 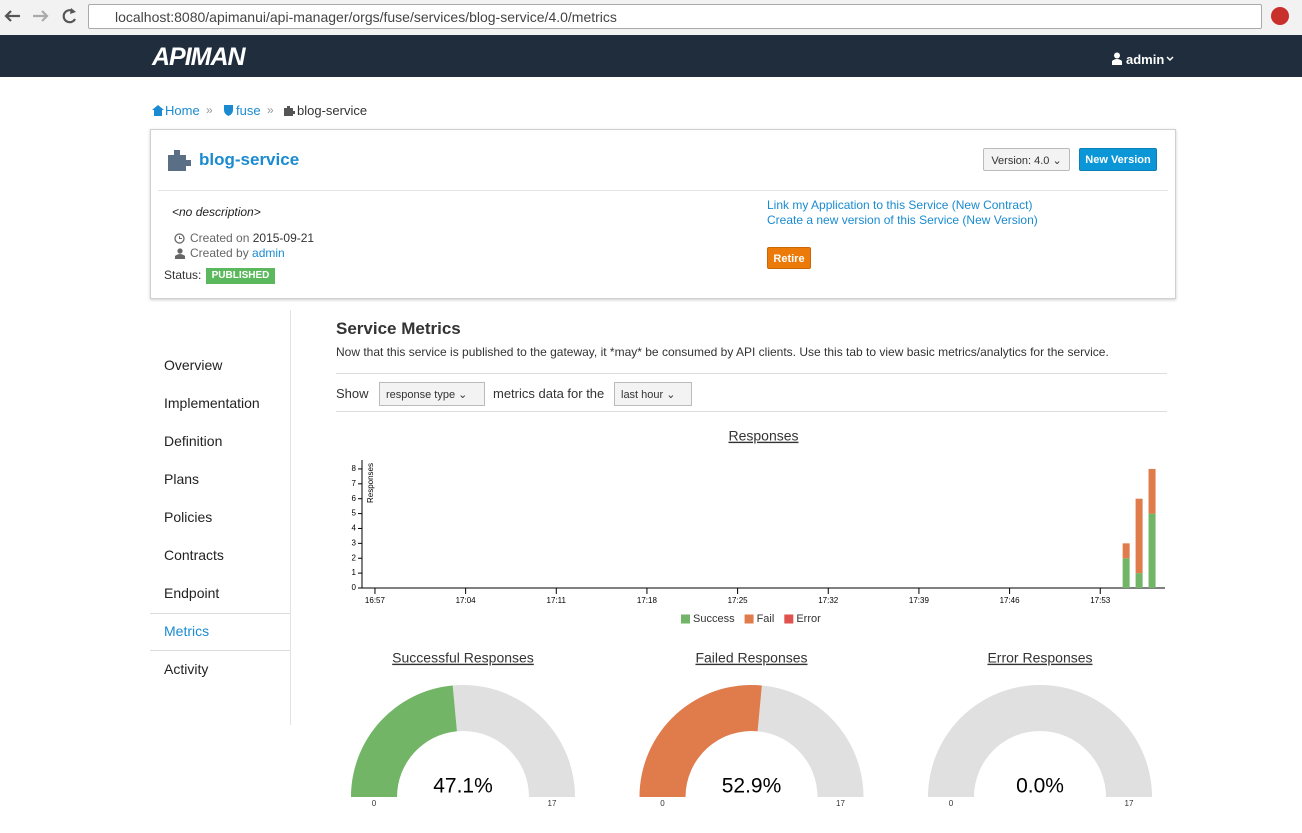 I want to click on x-tick-label: 17:04, so click(x=466, y=600).